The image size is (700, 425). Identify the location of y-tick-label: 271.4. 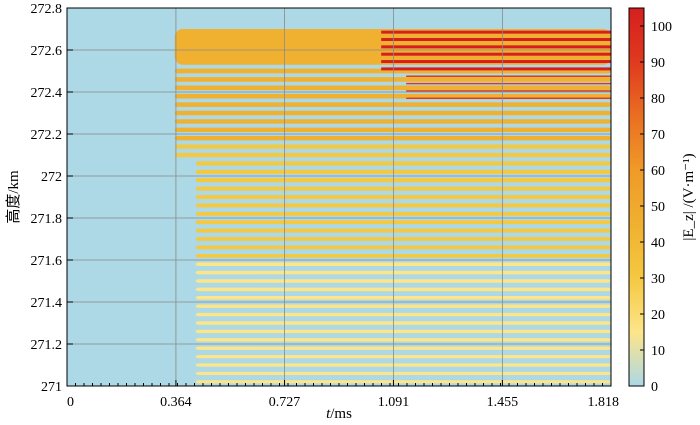
(47, 303).